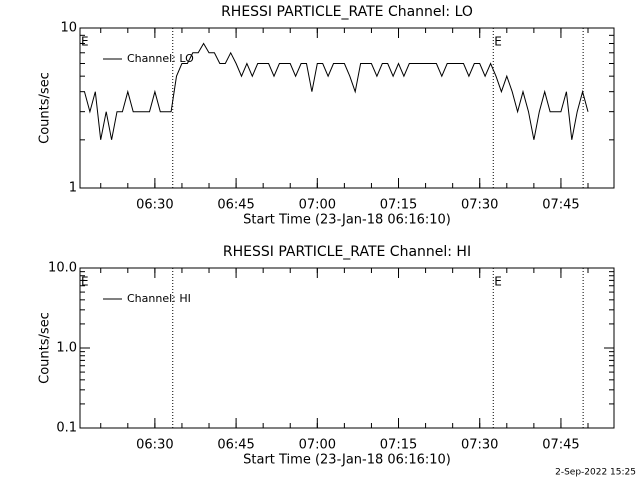 The width and height of the screenshot is (640, 480). I want to click on chart-title: RHESSI PARTICLE_RATE Channel: LO, so click(347, 12).